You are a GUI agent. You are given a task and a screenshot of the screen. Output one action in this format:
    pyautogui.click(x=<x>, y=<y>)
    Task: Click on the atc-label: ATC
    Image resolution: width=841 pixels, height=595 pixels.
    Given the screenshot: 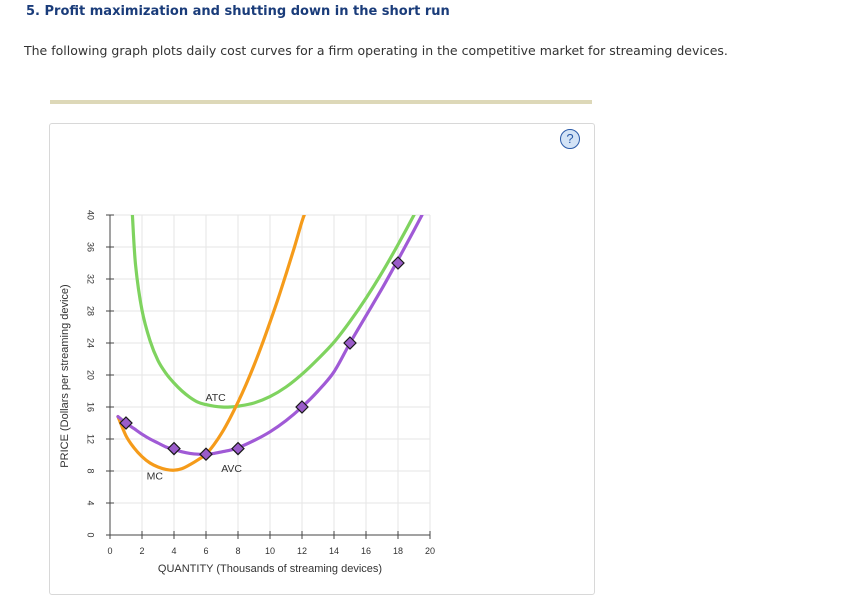 What is the action you would take?
    pyautogui.click(x=215, y=398)
    